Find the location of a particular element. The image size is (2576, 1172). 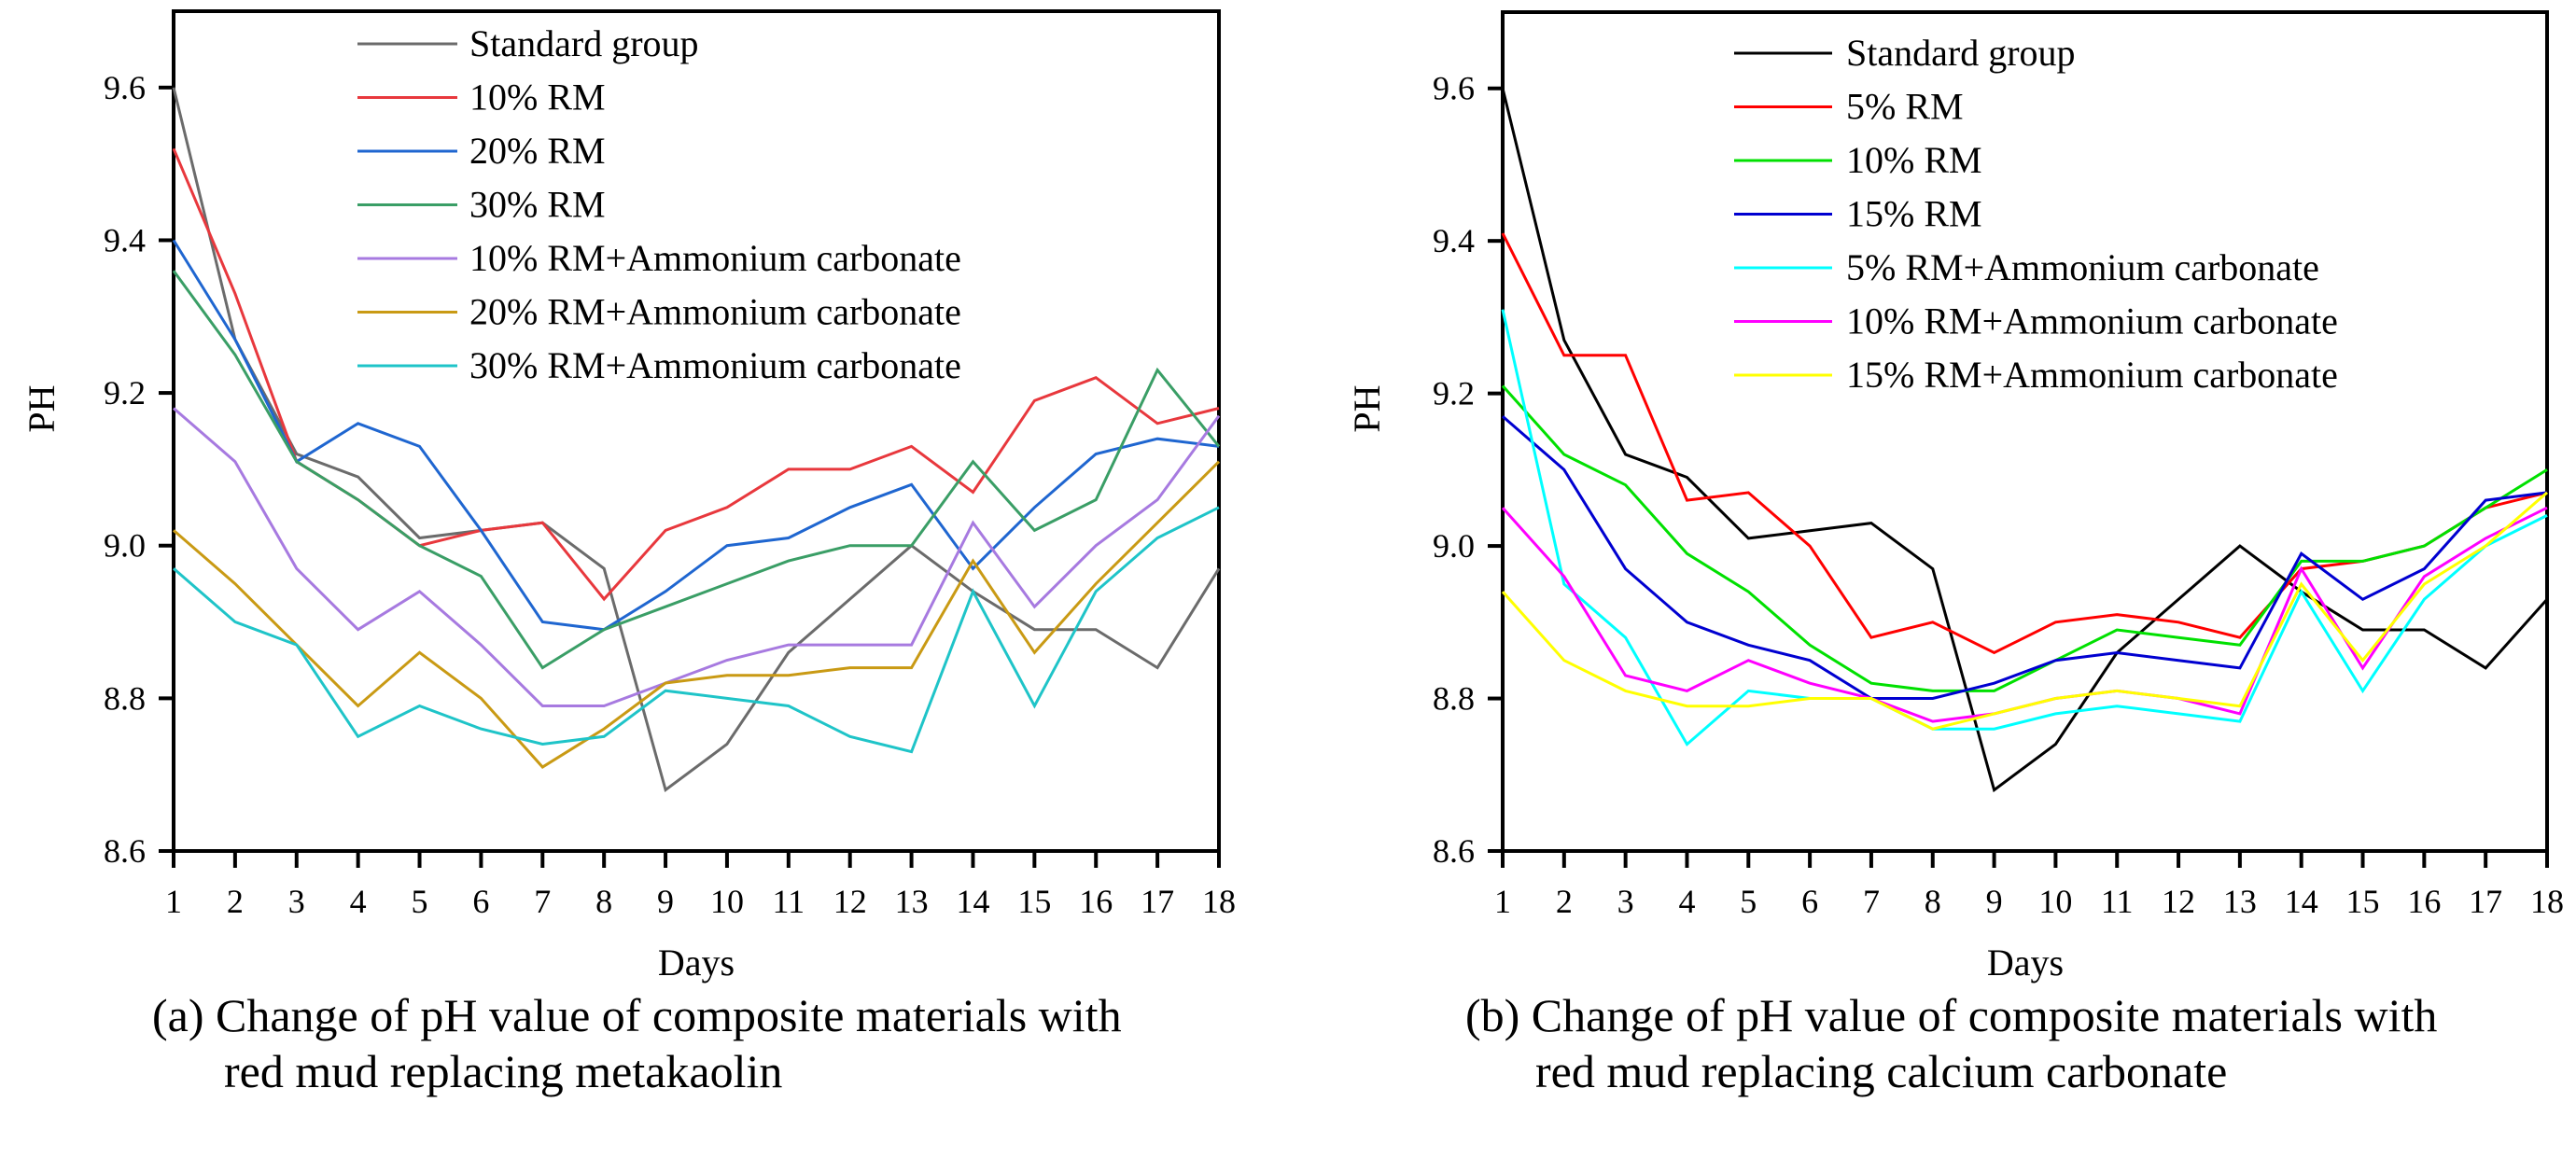

y-tick-label: 9.0 is located at coordinates (1454, 546).